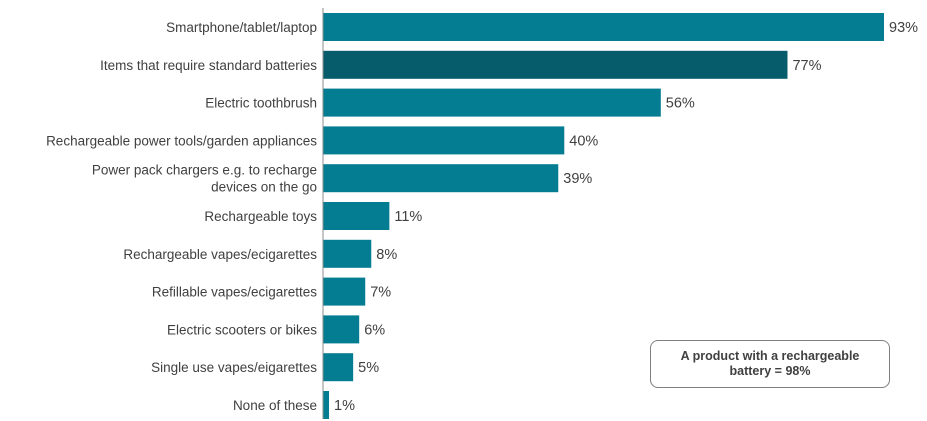 The width and height of the screenshot is (927, 421). I want to click on category-label-8: Electric scooters or bikes, so click(242, 329).